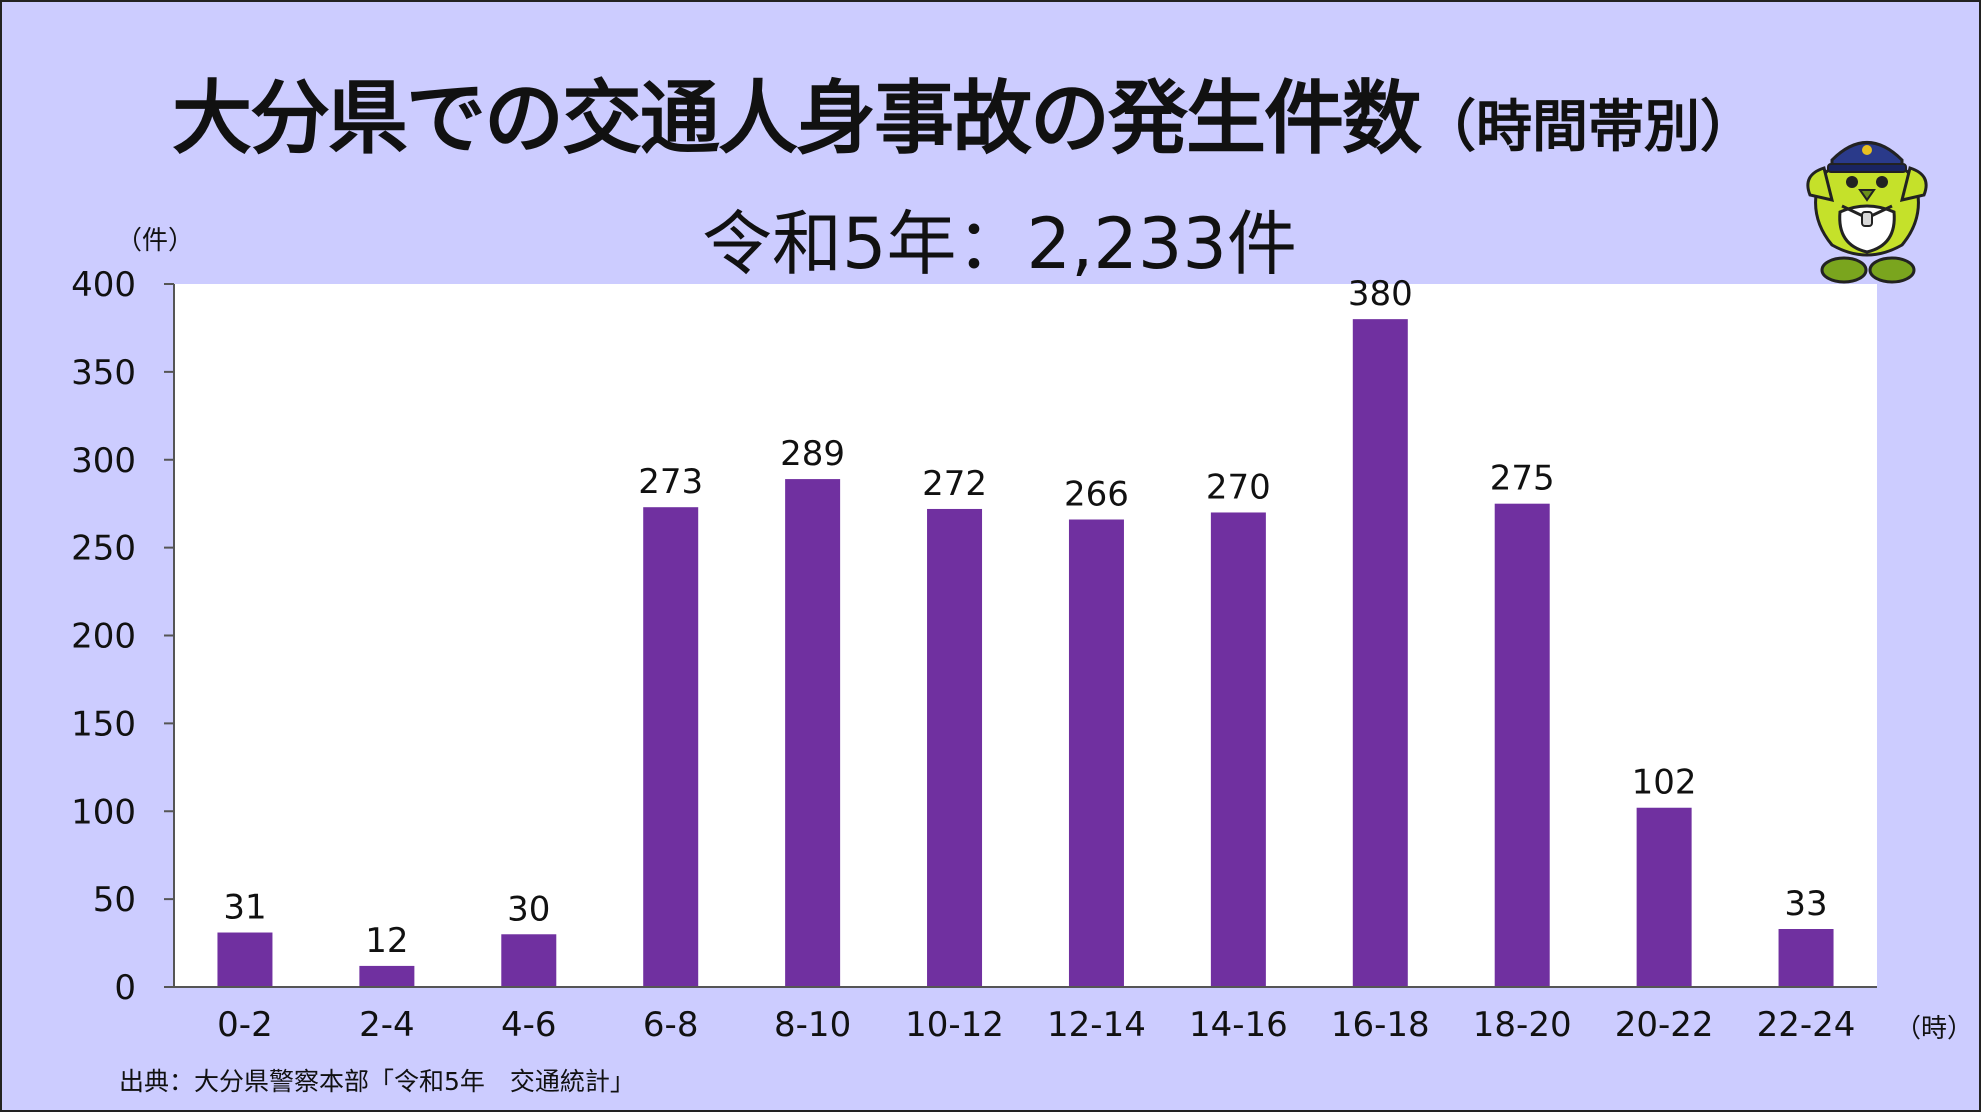  What do you see at coordinates (1238, 1025) in the screenshot?
I see `x-tick-label-14-16: 14-16` at bounding box center [1238, 1025].